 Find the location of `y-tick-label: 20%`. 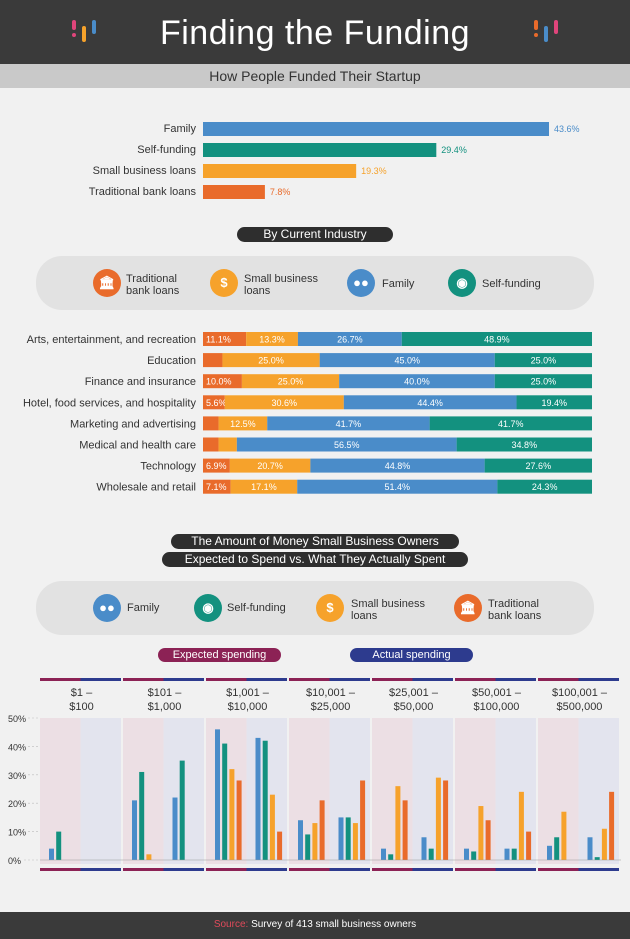

y-tick-label: 20% is located at coordinates (17, 804).